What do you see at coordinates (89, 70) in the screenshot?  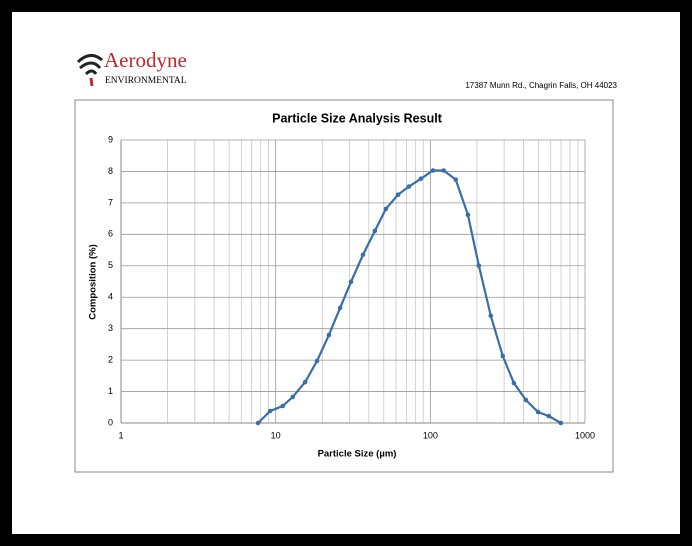 I see `logo-icon` at bounding box center [89, 70].